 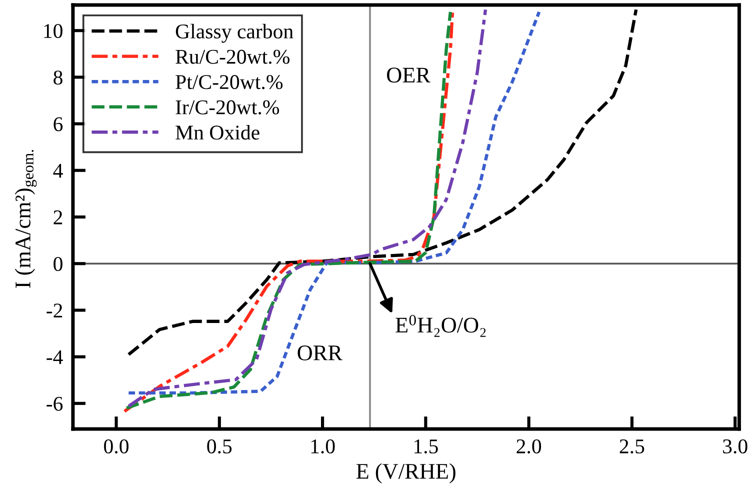 What do you see at coordinates (58, 171) in the screenshot?
I see `y-tick-label: 4` at bounding box center [58, 171].